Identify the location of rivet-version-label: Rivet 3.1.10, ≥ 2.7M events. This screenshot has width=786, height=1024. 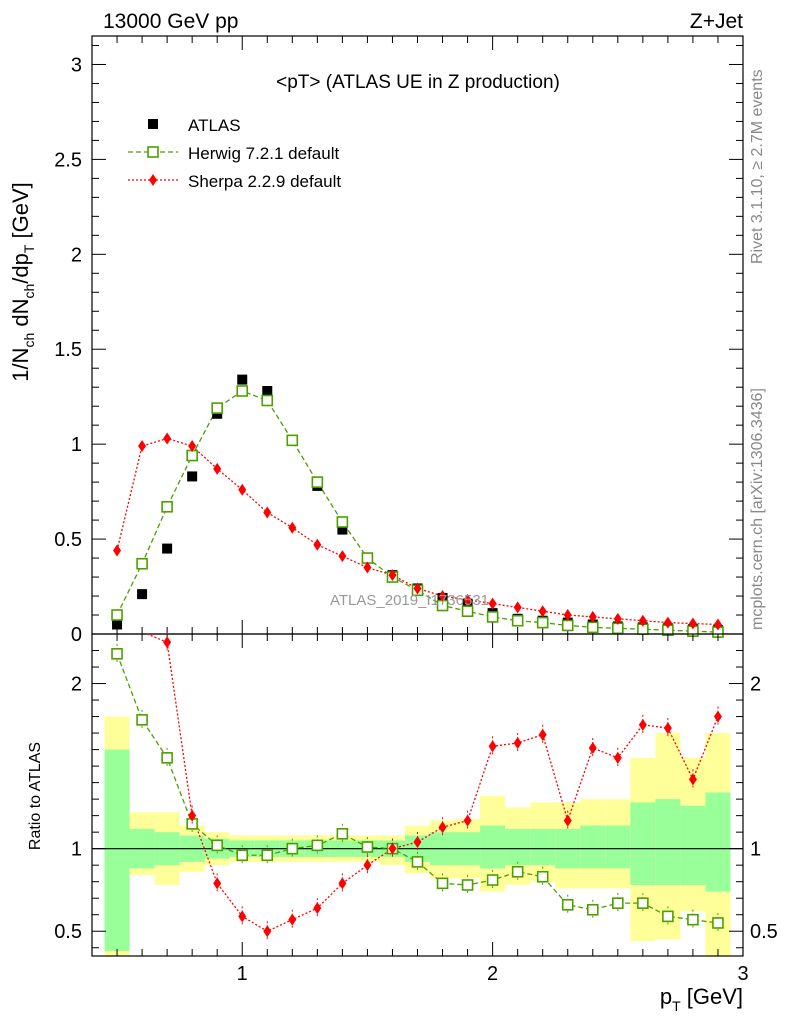
(757, 166).